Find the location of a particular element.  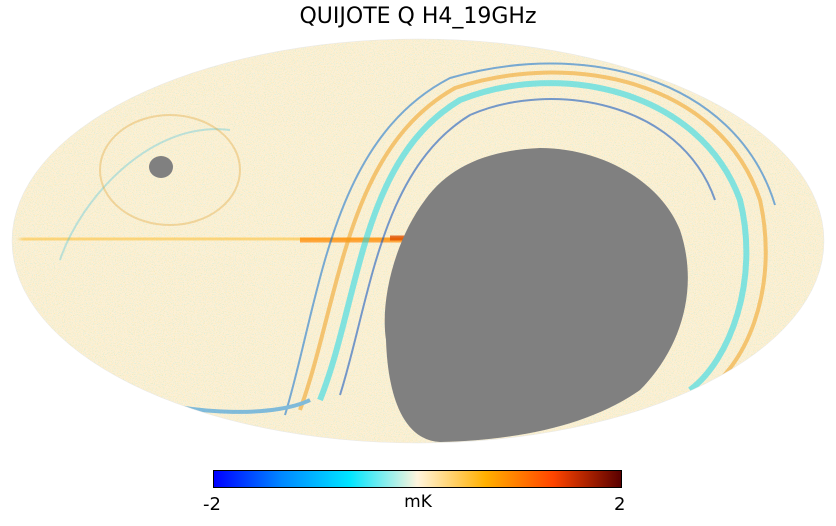

map-title: QUIJOTE Q H4_19GHz is located at coordinates (418, 16).